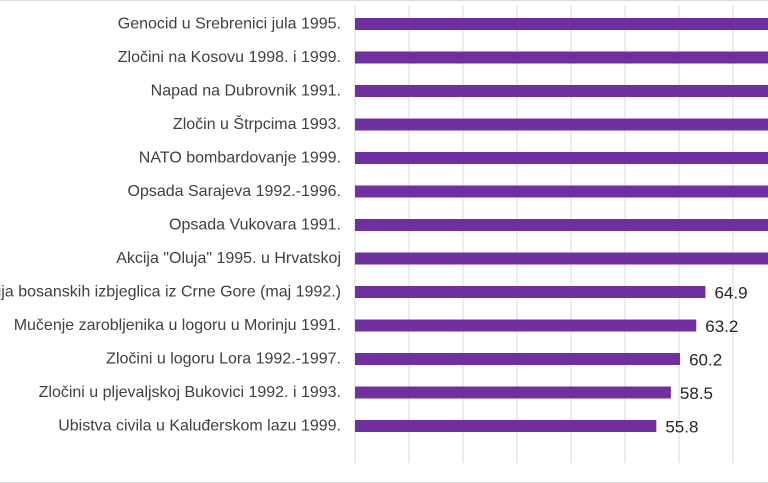 The height and width of the screenshot is (483, 768). What do you see at coordinates (730, 293) in the screenshot?
I see `value-label: 64.9` at bounding box center [730, 293].